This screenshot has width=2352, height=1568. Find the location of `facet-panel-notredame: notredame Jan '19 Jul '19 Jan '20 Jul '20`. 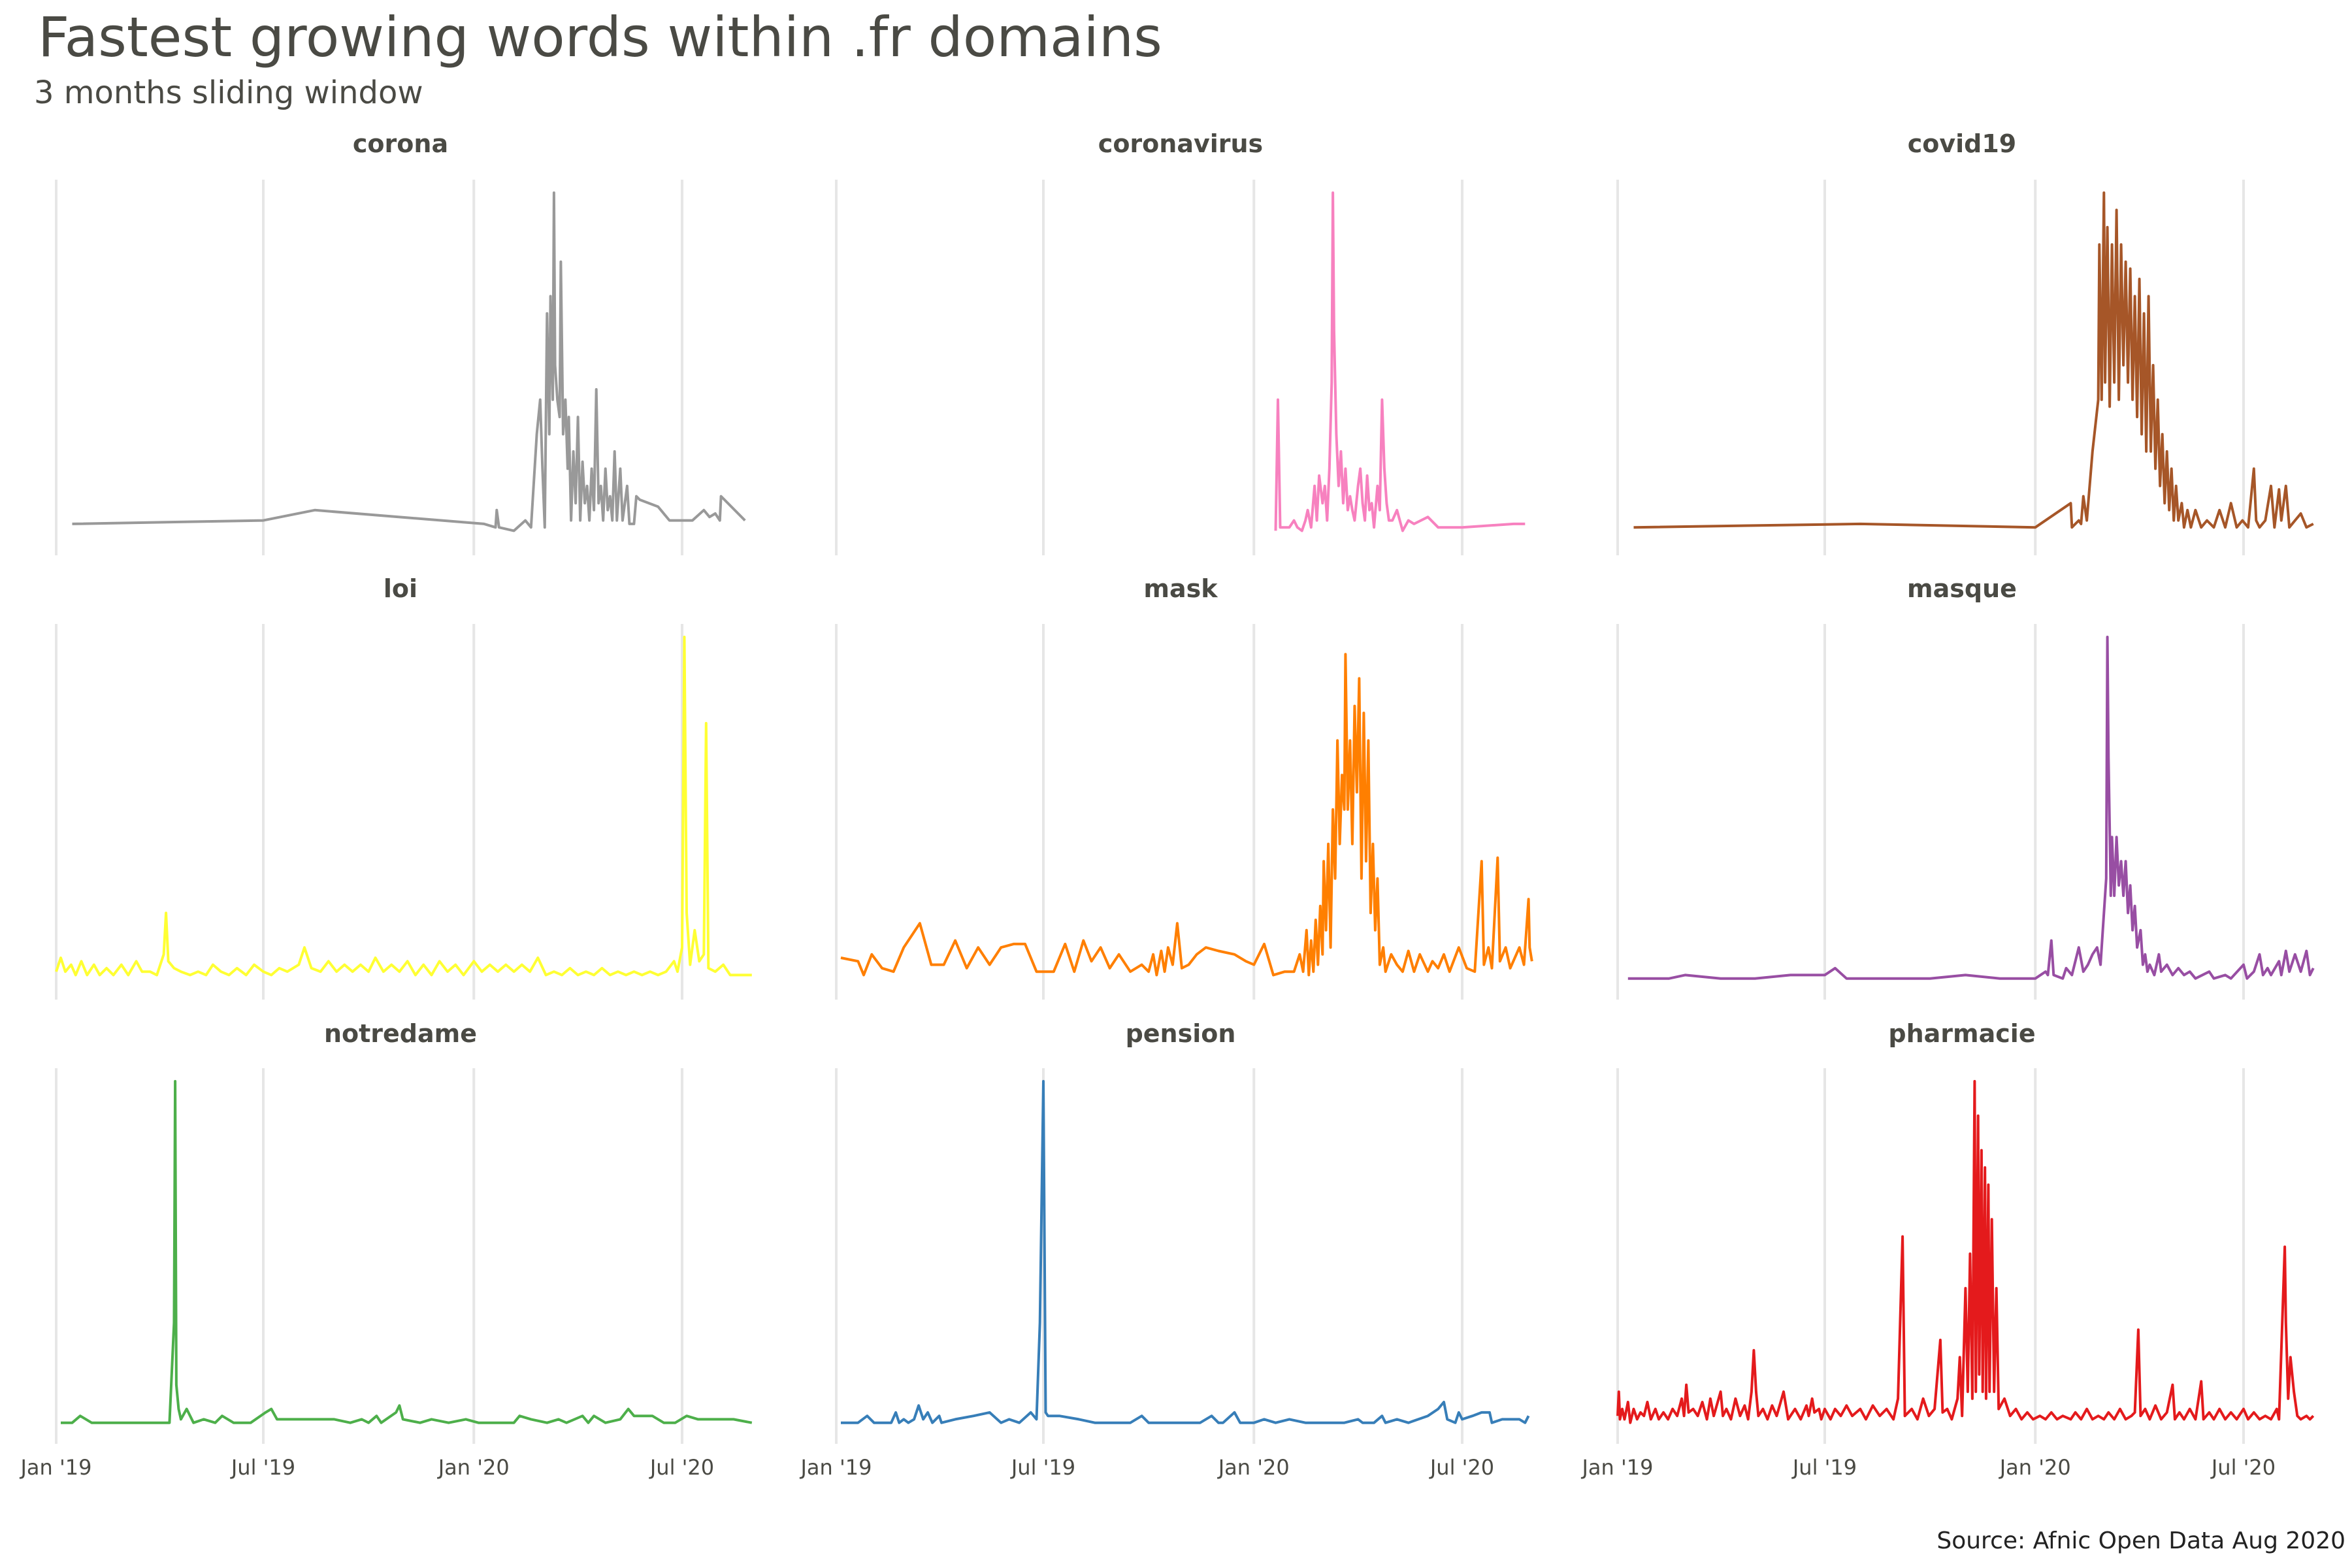

facet-panel-notredame: notredame Jan '19 Jul '19 Jan '20 Jul '20 is located at coordinates (386, 1249).